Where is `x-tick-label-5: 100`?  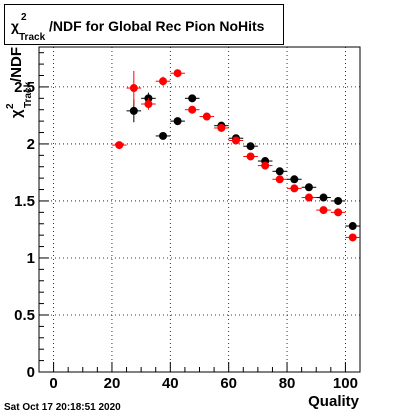
x-tick-label-5: 100 is located at coordinates (345, 383).